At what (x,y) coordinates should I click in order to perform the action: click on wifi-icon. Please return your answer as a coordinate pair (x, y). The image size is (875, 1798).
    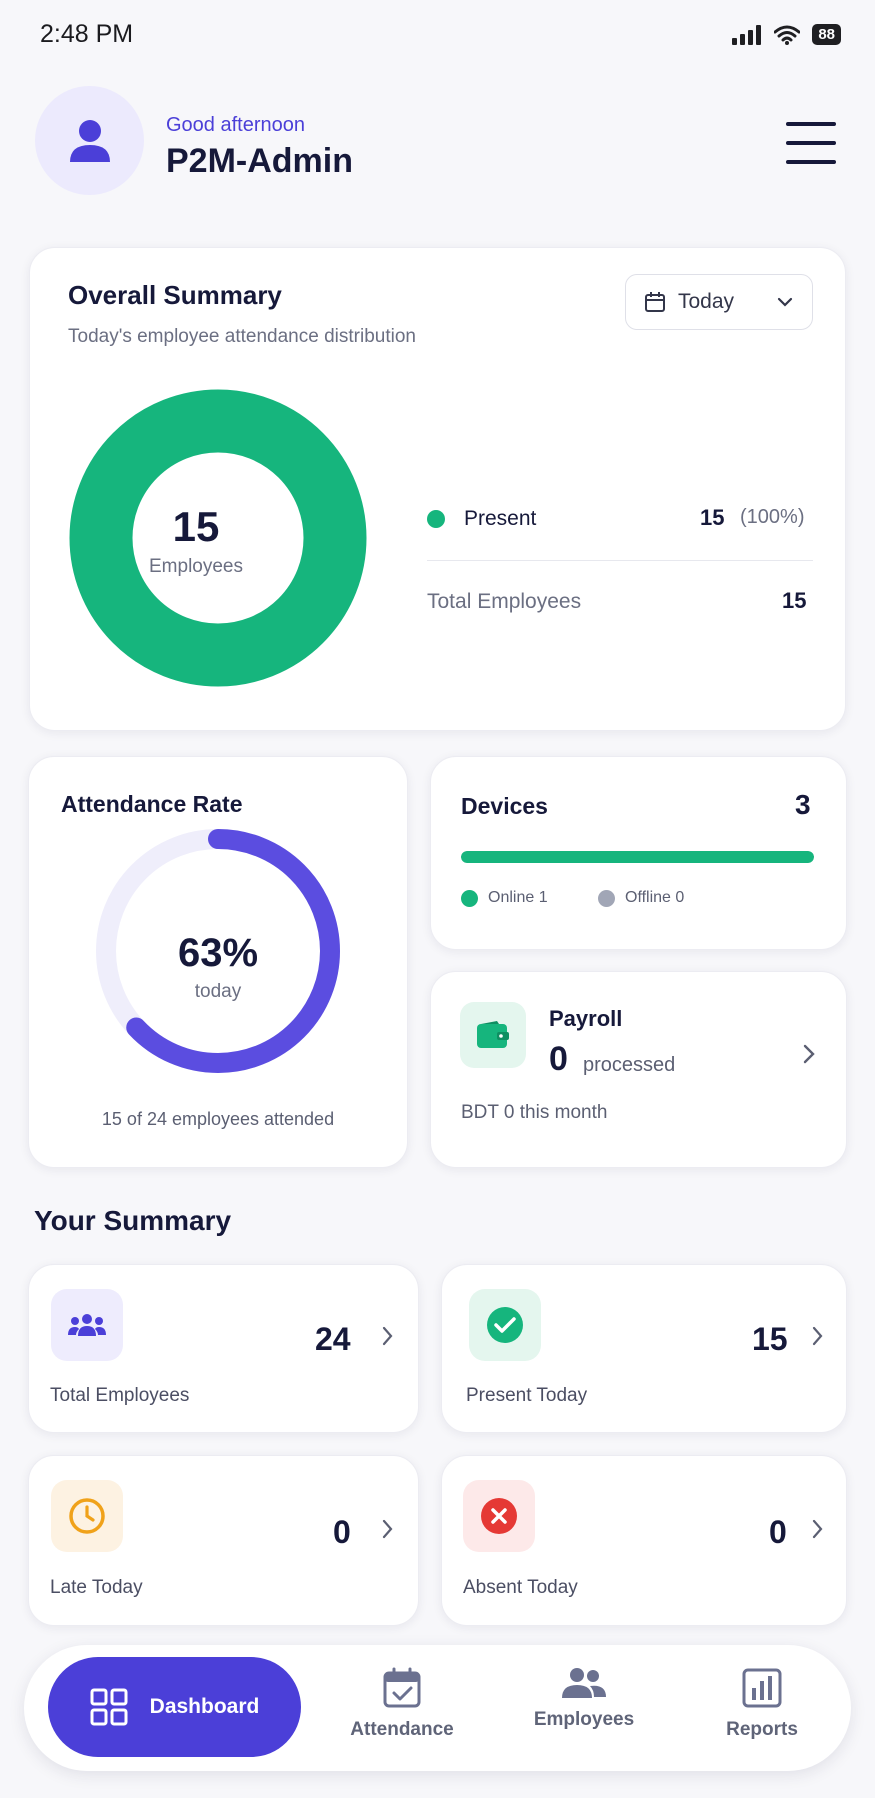
    Looking at the image, I should click on (787, 35).